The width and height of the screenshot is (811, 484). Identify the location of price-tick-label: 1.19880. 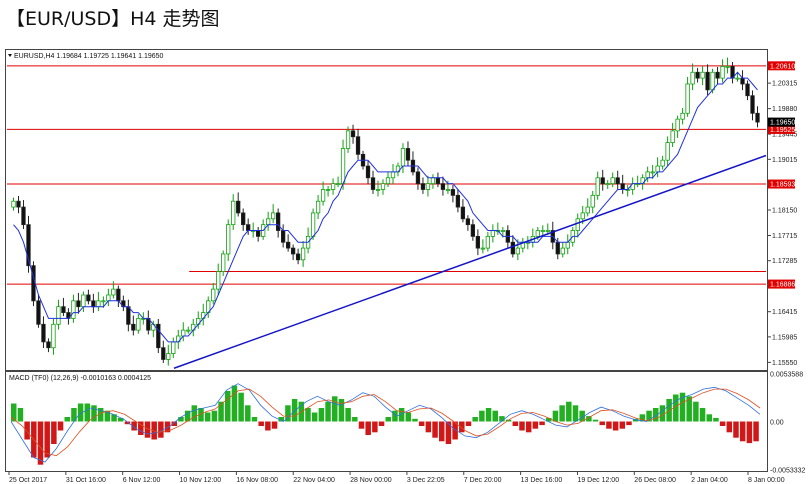
(784, 109).